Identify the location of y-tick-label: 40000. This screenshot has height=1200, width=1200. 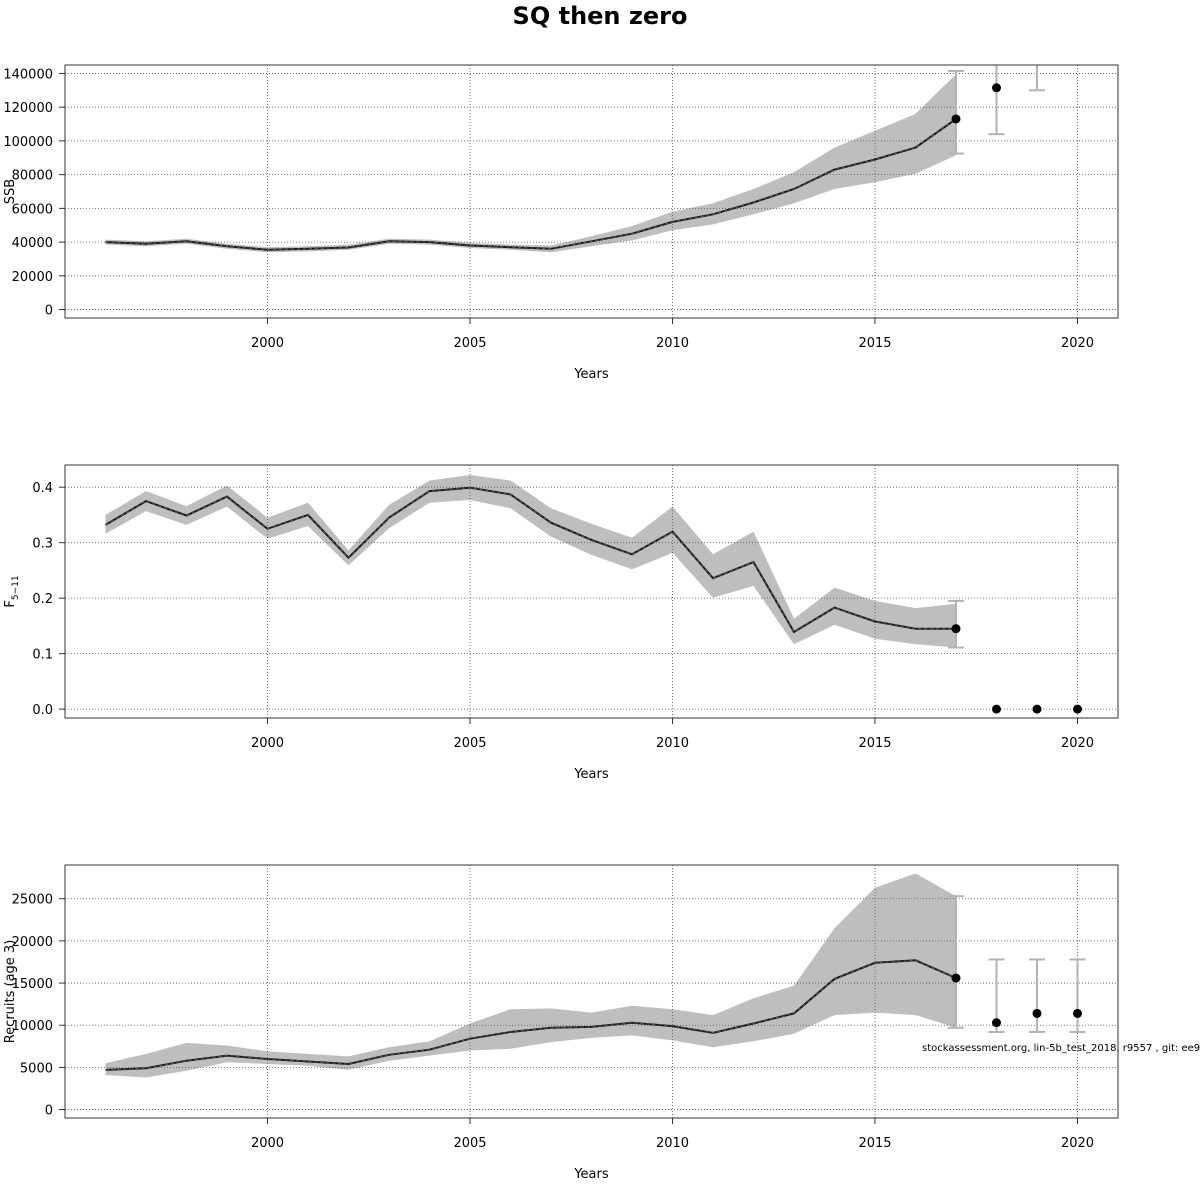
(32, 243).